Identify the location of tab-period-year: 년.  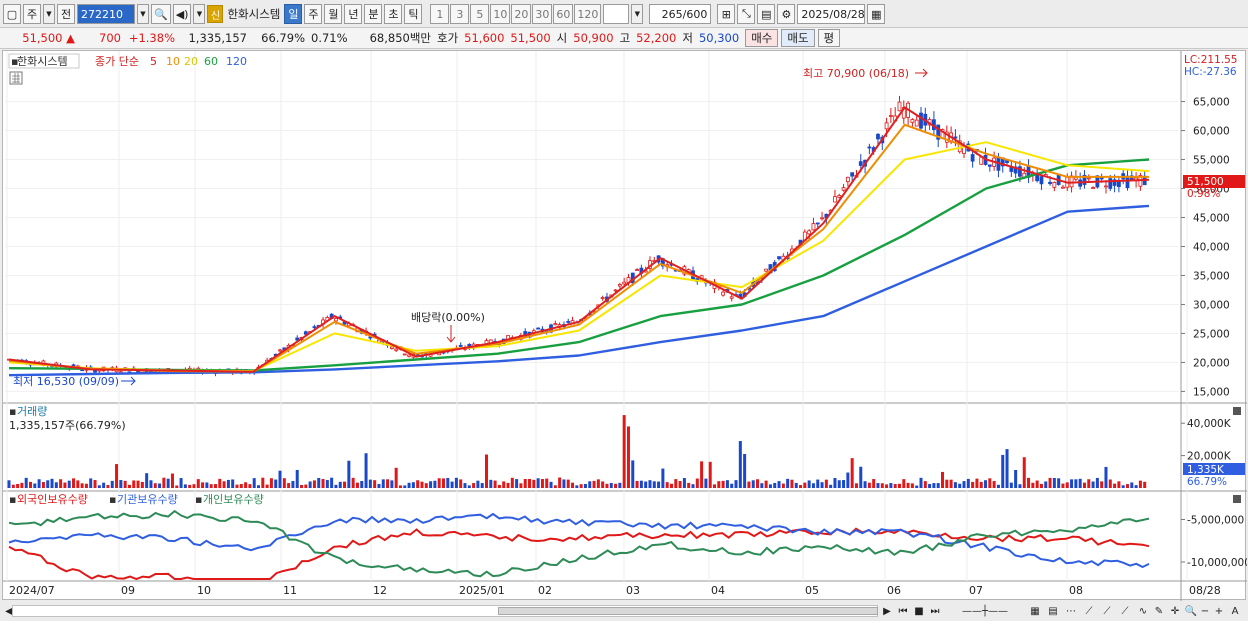
(353, 14).